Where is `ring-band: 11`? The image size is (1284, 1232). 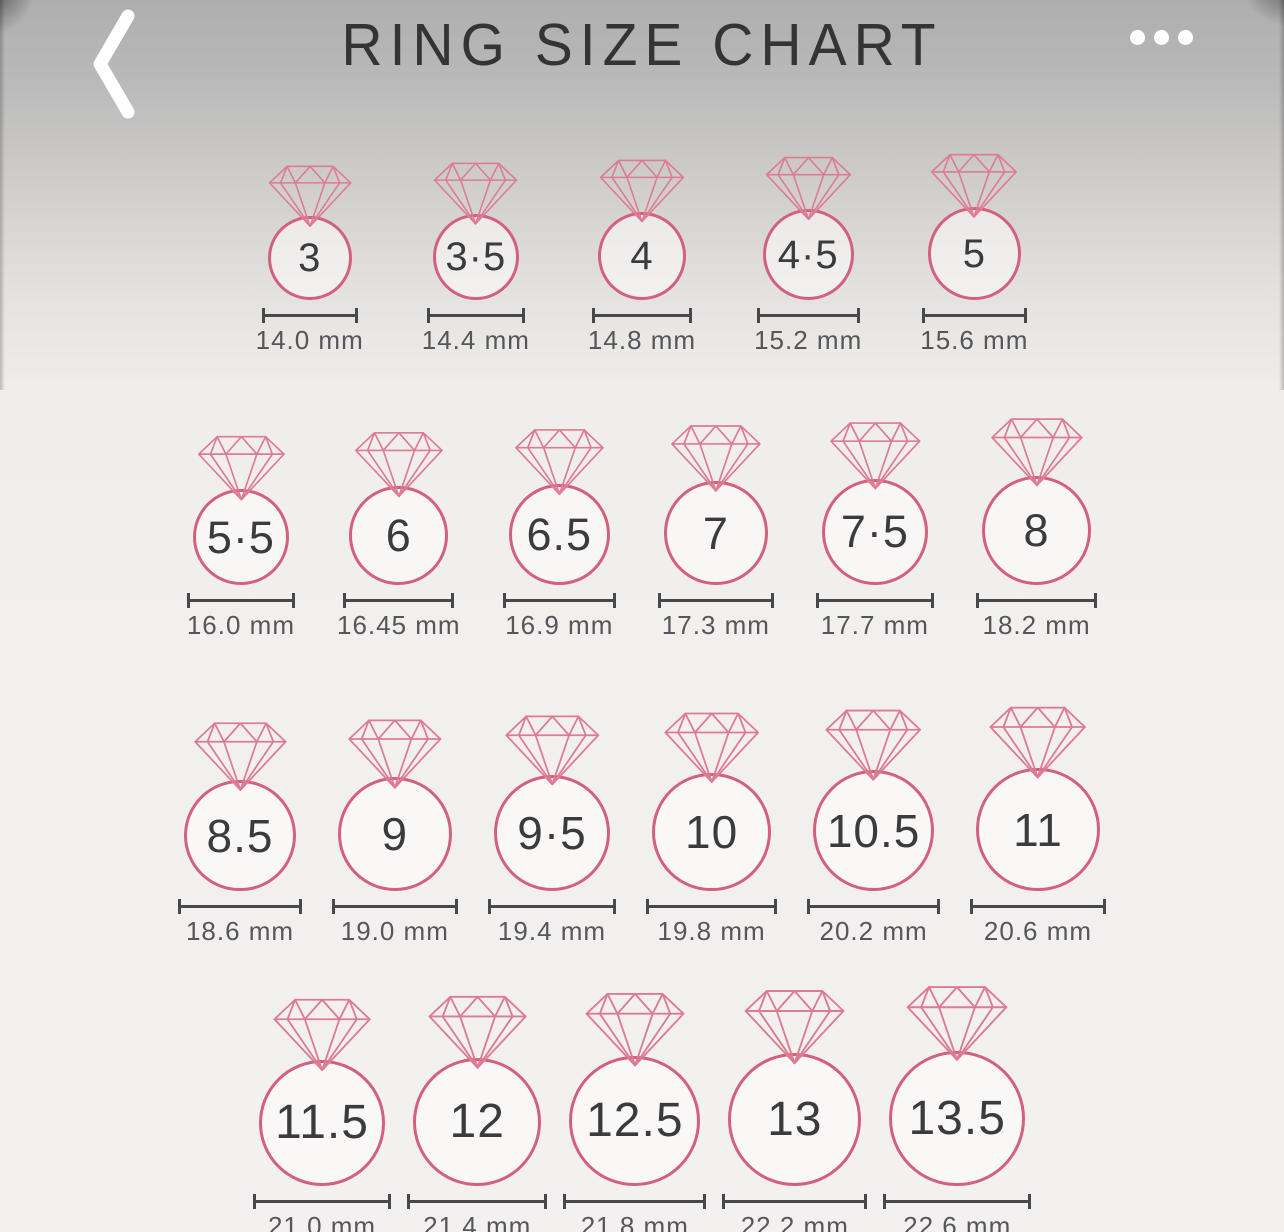 ring-band: 11 is located at coordinates (1038, 829).